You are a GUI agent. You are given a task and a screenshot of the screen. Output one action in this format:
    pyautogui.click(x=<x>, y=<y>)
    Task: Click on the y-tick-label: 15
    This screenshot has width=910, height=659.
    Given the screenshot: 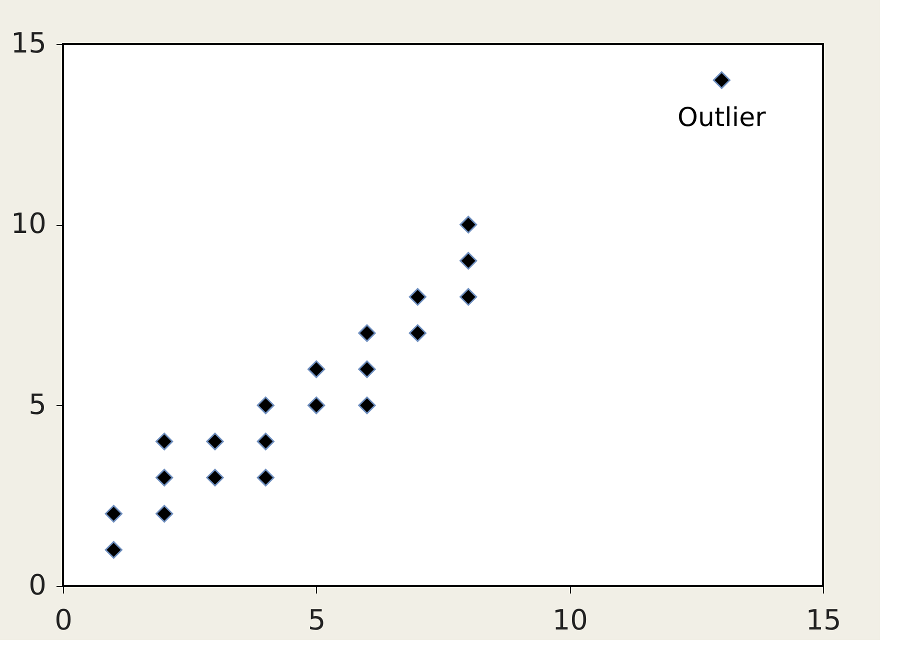 What is the action you would take?
    pyautogui.click(x=28, y=43)
    